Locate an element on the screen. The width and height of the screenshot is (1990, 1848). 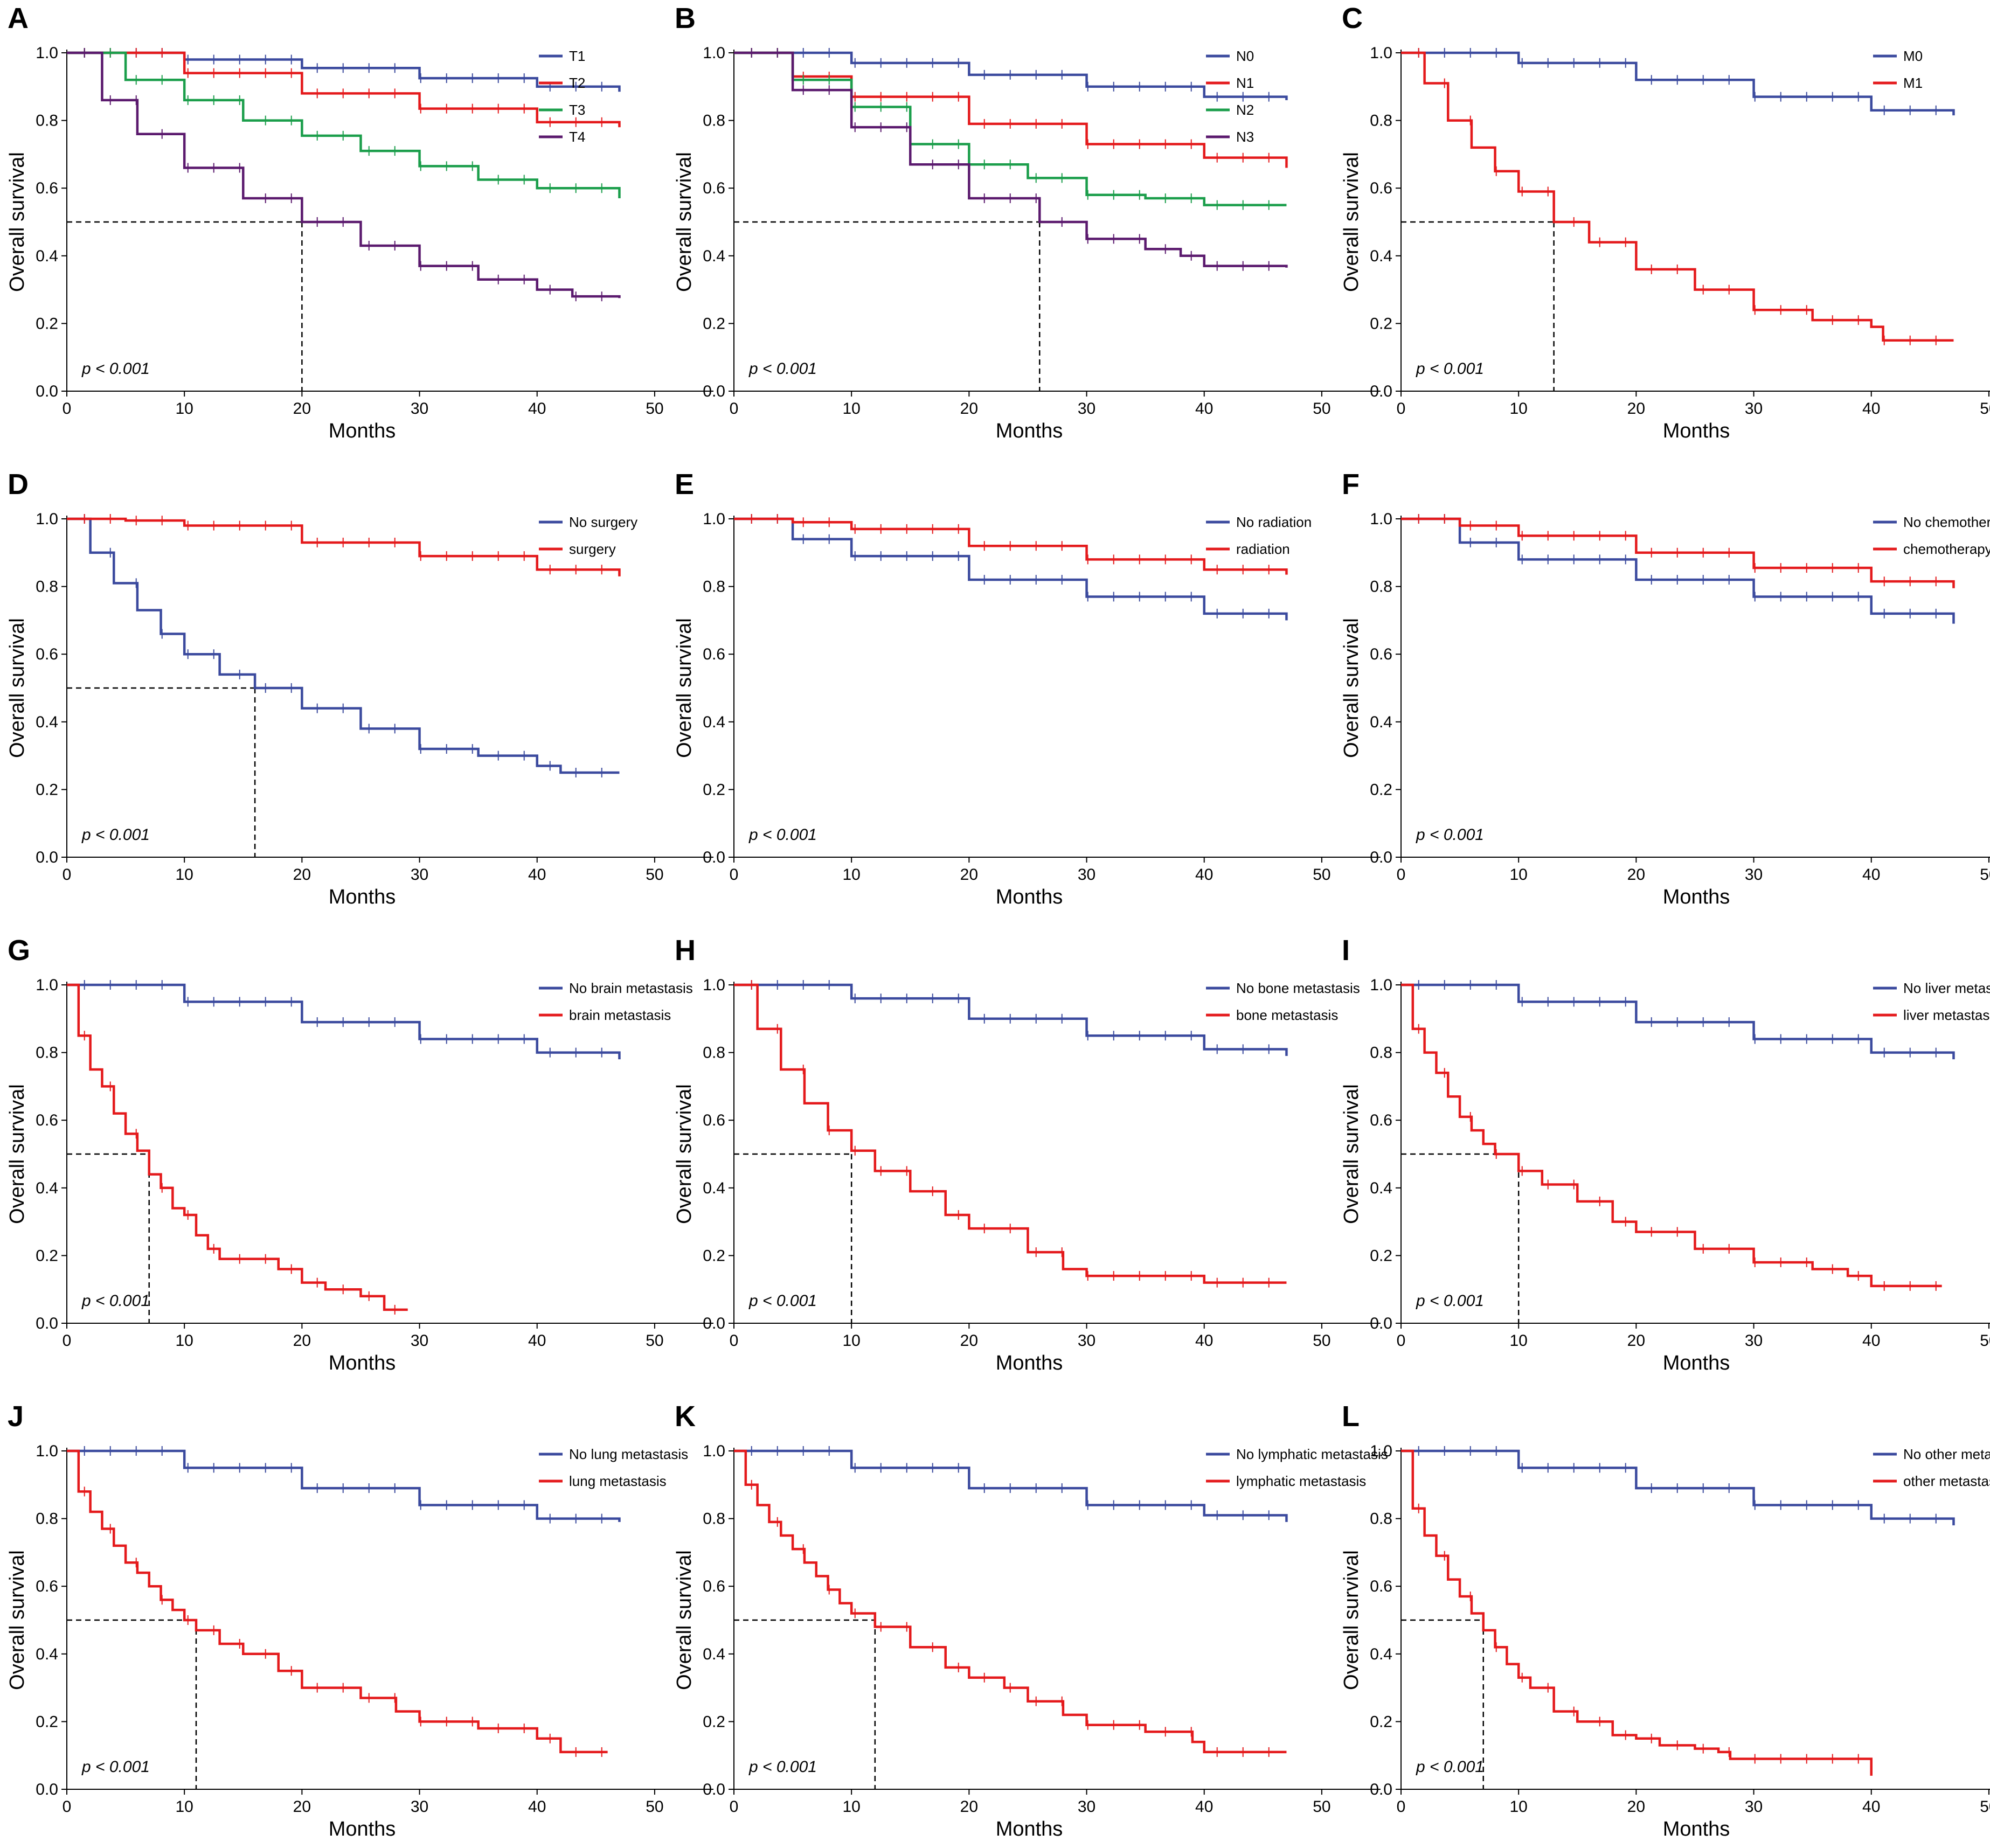
legend-label-lung-metastasis: lung metastasis is located at coordinates (618, 1481).